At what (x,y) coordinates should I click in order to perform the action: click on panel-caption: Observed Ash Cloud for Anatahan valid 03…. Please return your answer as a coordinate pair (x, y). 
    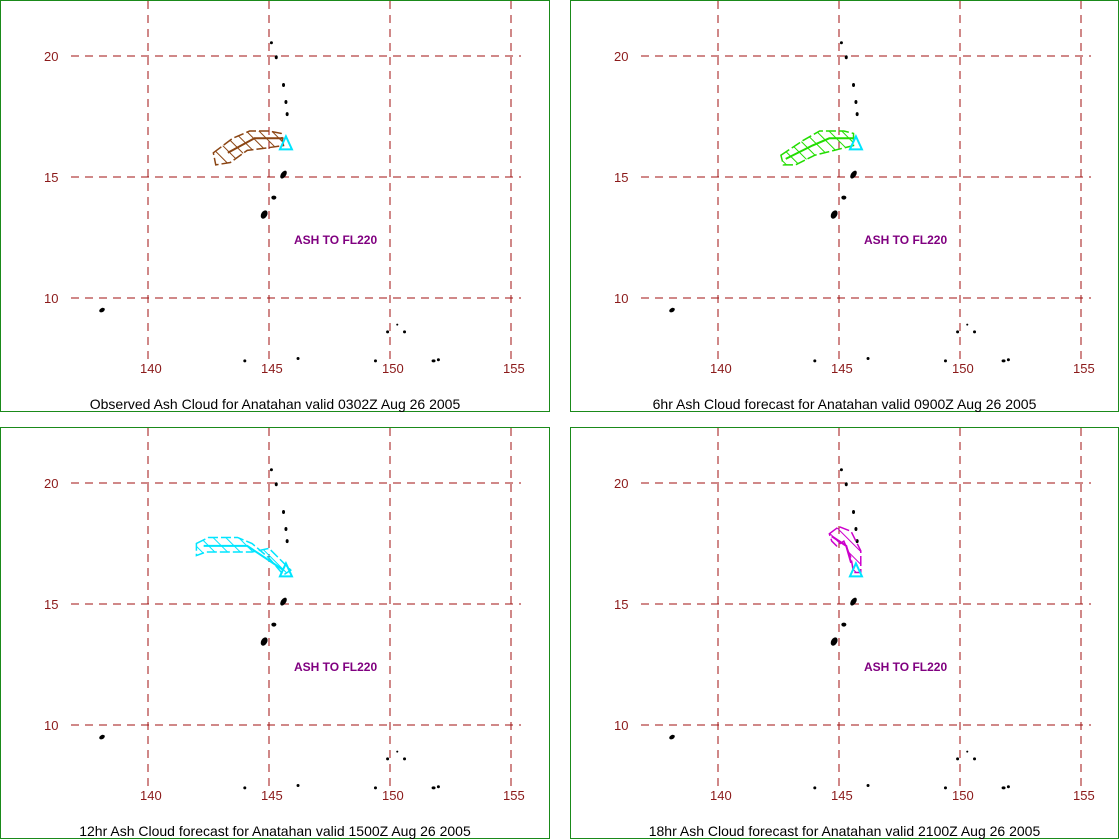
    Looking at the image, I should click on (275, 404).